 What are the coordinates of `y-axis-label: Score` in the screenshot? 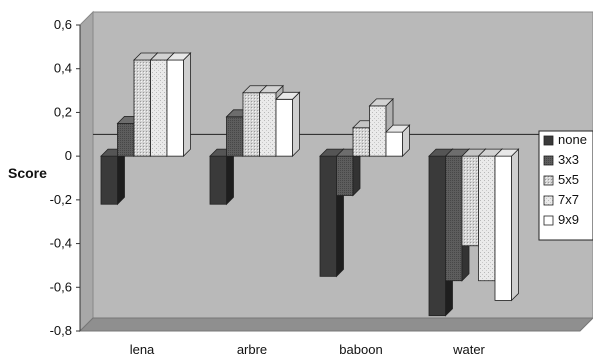 It's located at (27, 173).